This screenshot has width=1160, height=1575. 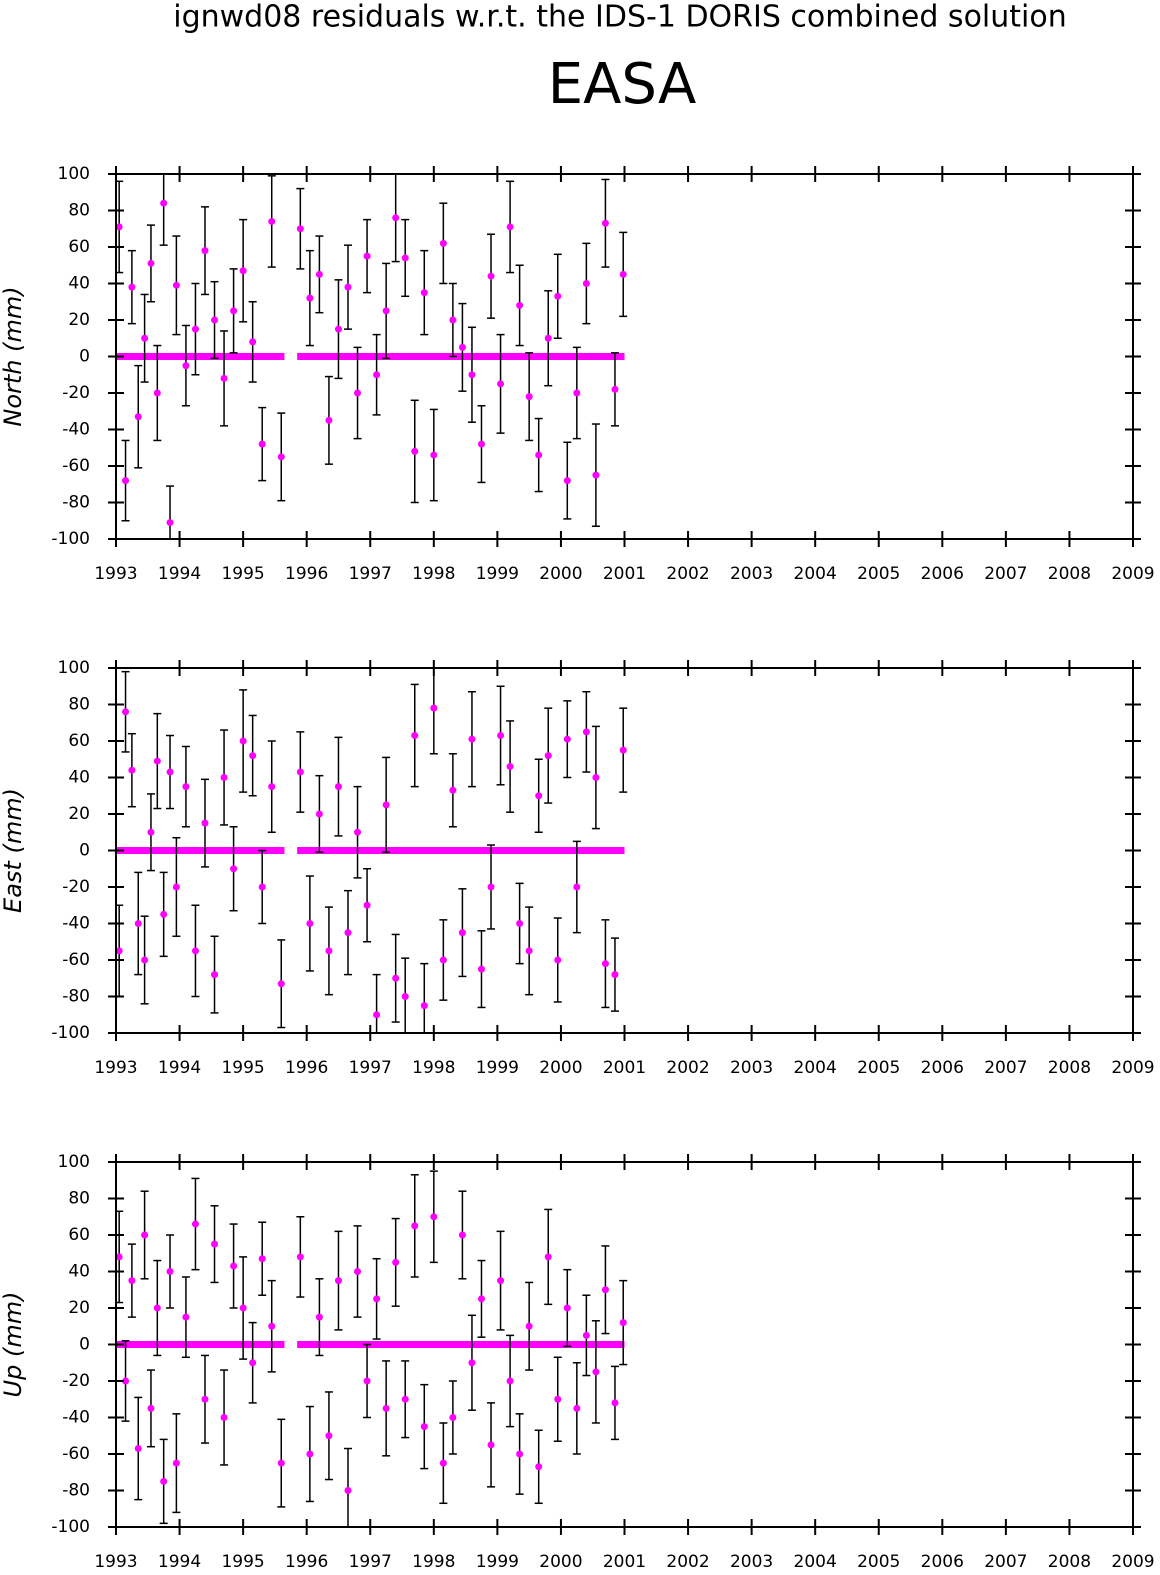 I want to click on x-tick-label: 2007, so click(x=1005, y=1562).